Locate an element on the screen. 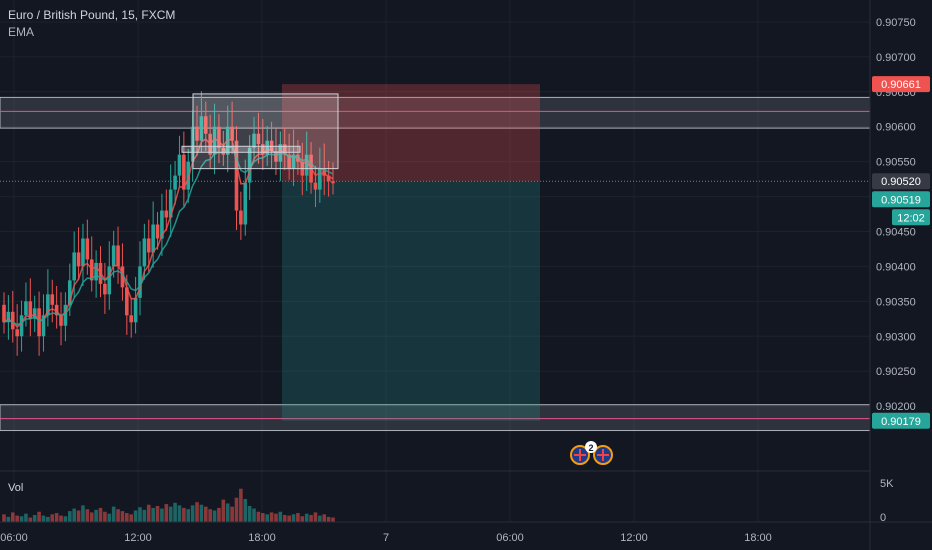 Image resolution: width=932 pixels, height=550 pixels. symbol-title: Euro / British Pound, 15, FXCM is located at coordinates (92, 15).